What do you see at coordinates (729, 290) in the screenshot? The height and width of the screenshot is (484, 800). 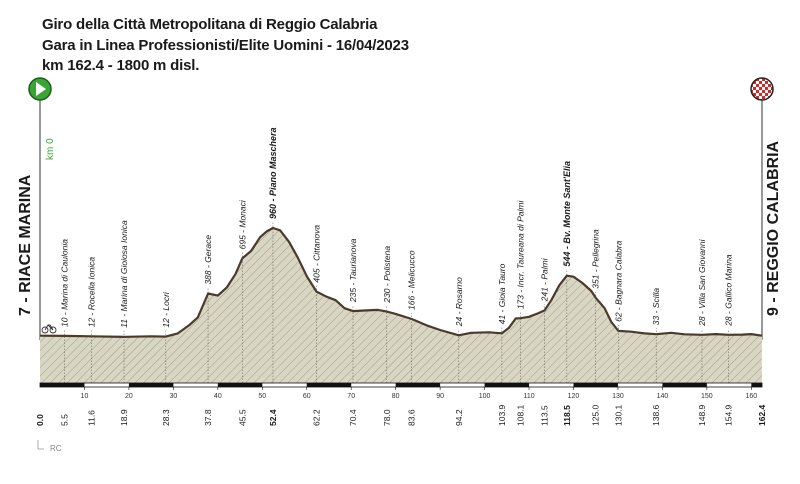 I see `waypoint-label: 28 - Gallico Marina` at bounding box center [729, 290].